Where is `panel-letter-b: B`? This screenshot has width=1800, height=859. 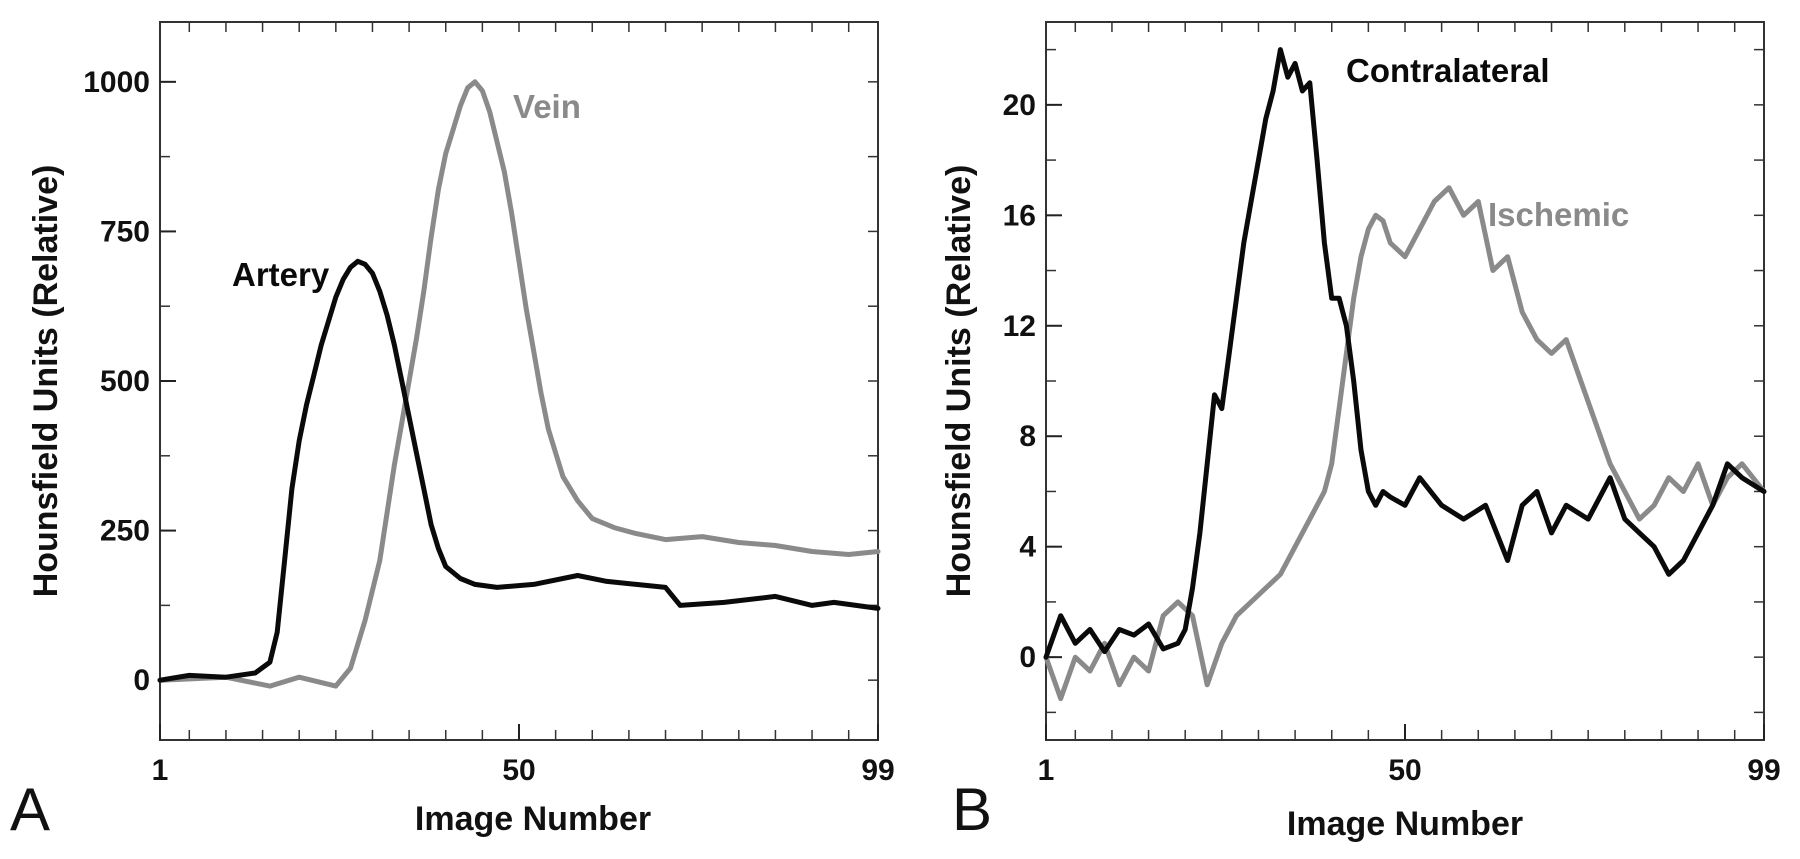 panel-letter-b: B is located at coordinates (972, 809).